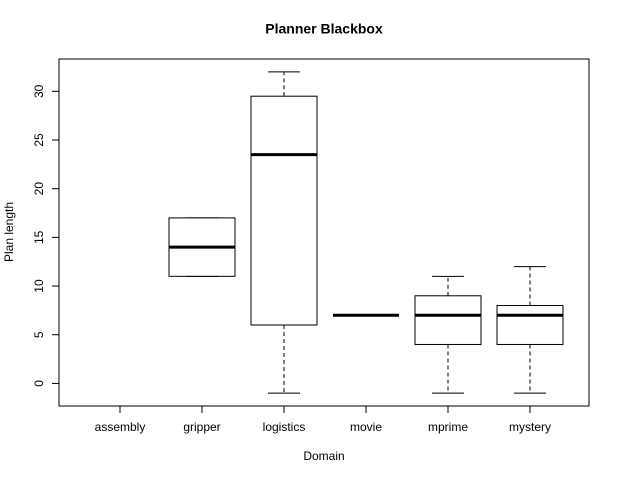 The width and height of the screenshot is (620, 480). Describe the element at coordinates (324, 29) in the screenshot. I see `chart-title: Planner Blackbox` at that location.